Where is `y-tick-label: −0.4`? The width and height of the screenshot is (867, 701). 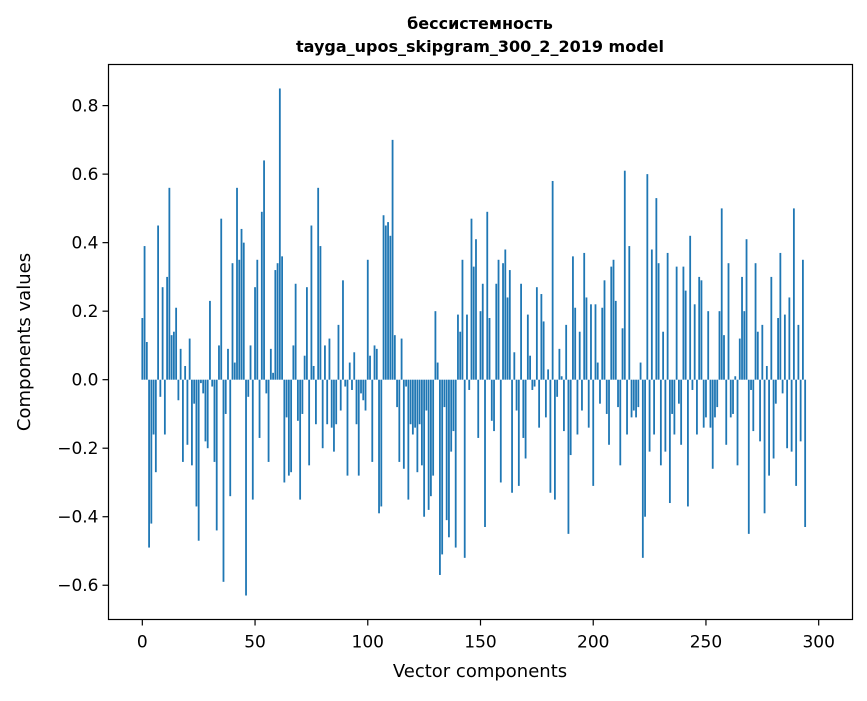 y-tick-label: −0.4 is located at coordinates (77, 518).